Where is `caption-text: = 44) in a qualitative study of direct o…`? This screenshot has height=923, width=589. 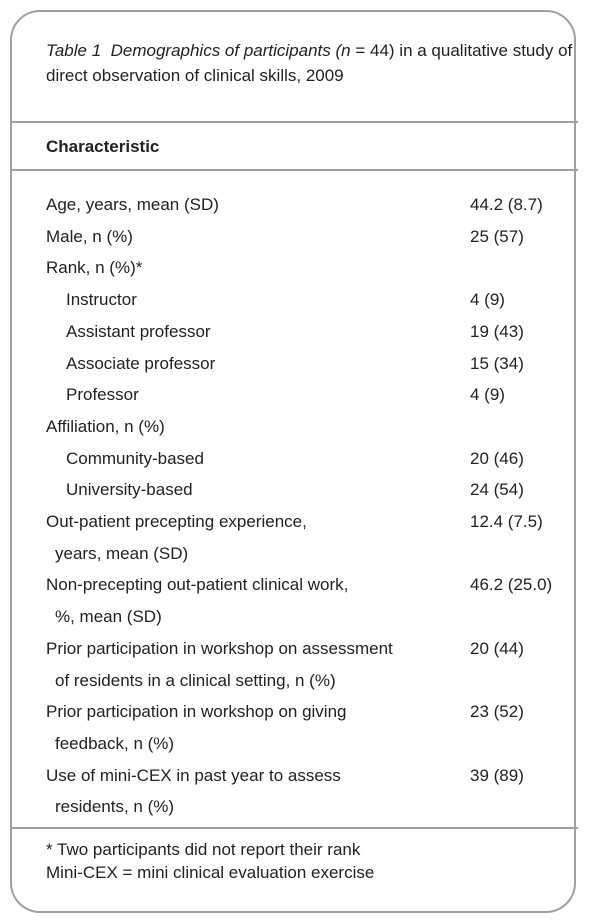
caption-text: = 44) in a qualitative study of direct o… is located at coordinates (309, 63).